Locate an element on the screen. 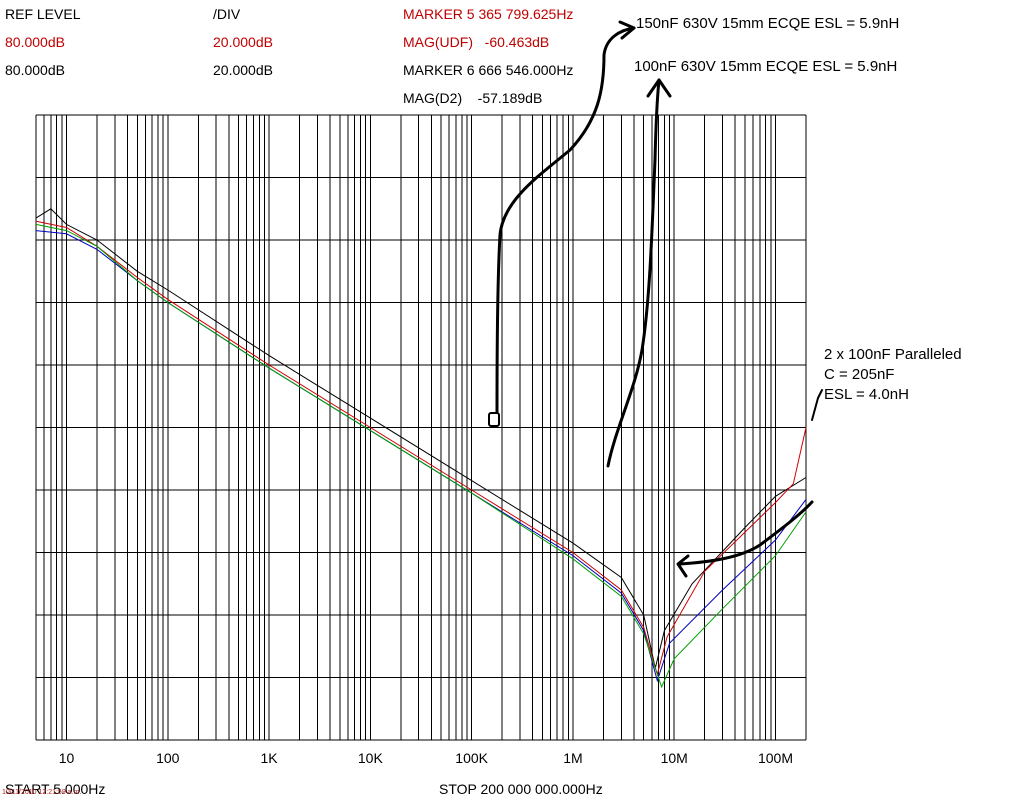 The width and height of the screenshot is (1034, 799). x-tick-label: 10 is located at coordinates (66, 758).